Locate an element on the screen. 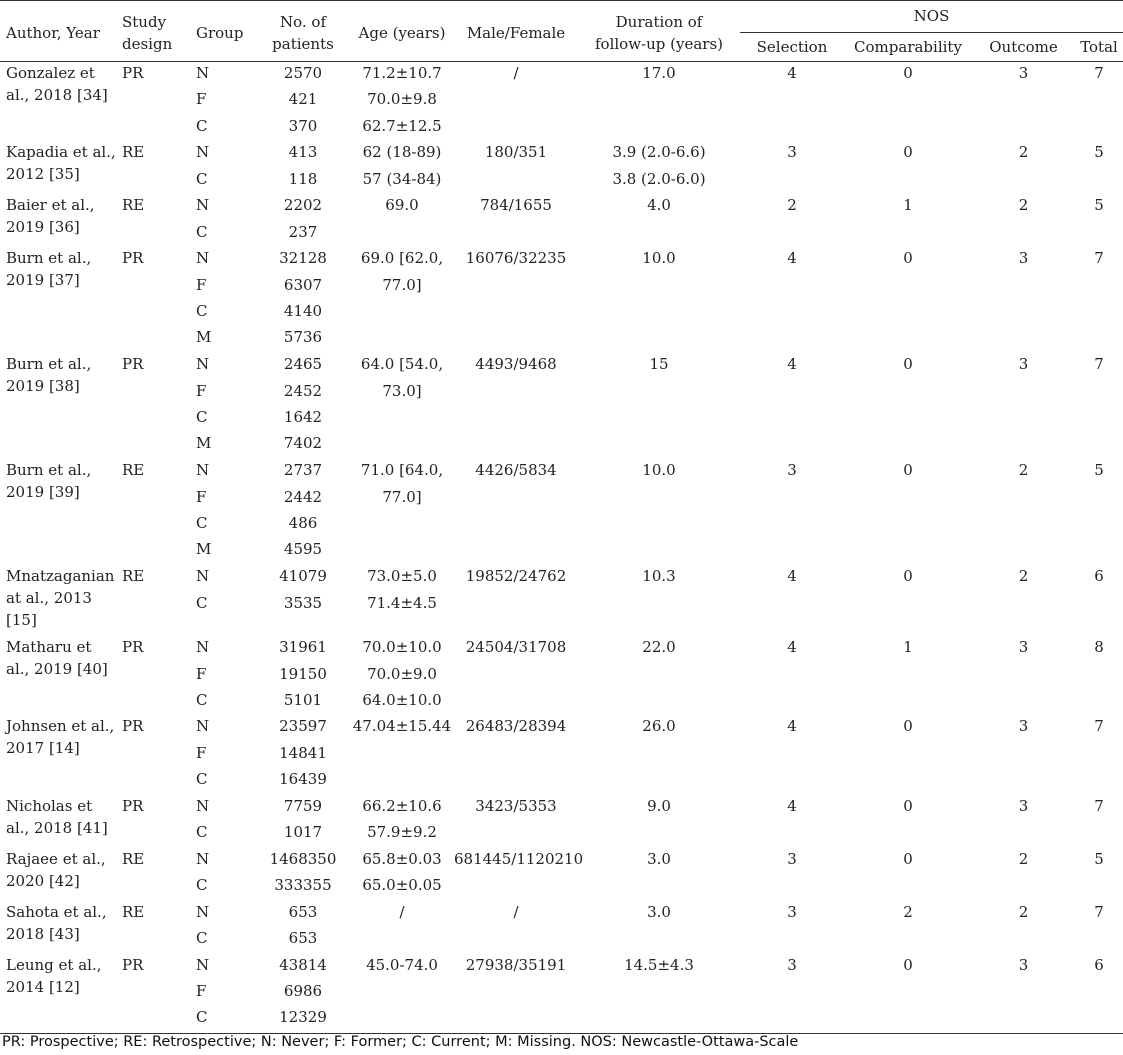 This screenshot has height=1055, width=1123. male-female-cell-line: 681445/1120210 is located at coordinates (519, 858).